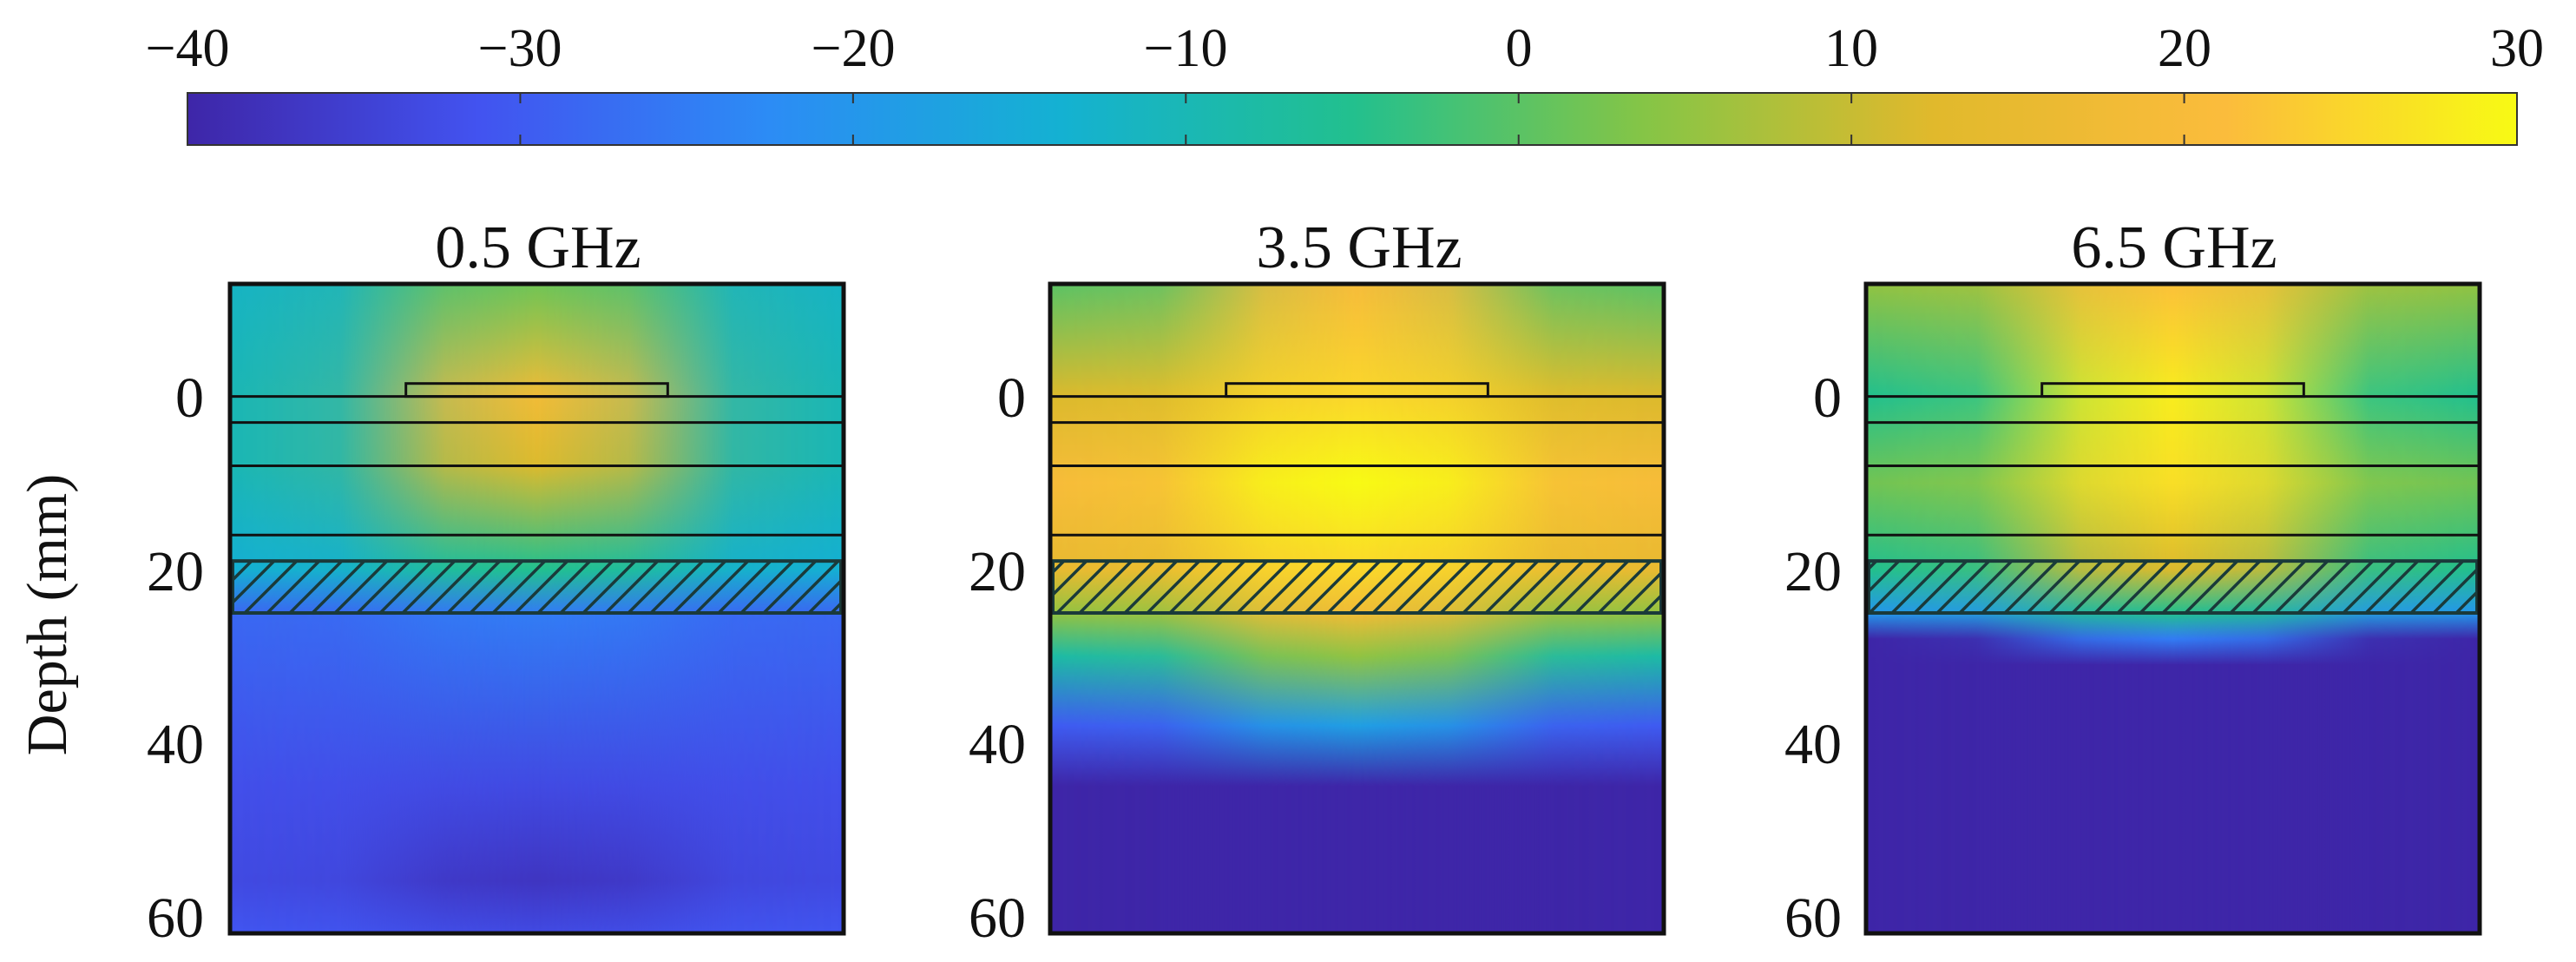 The image size is (2576, 962). What do you see at coordinates (1345, 82) in the screenshot?
I see `colorbar: −40 −30 −20 −10 0 10 20 30` at bounding box center [1345, 82].